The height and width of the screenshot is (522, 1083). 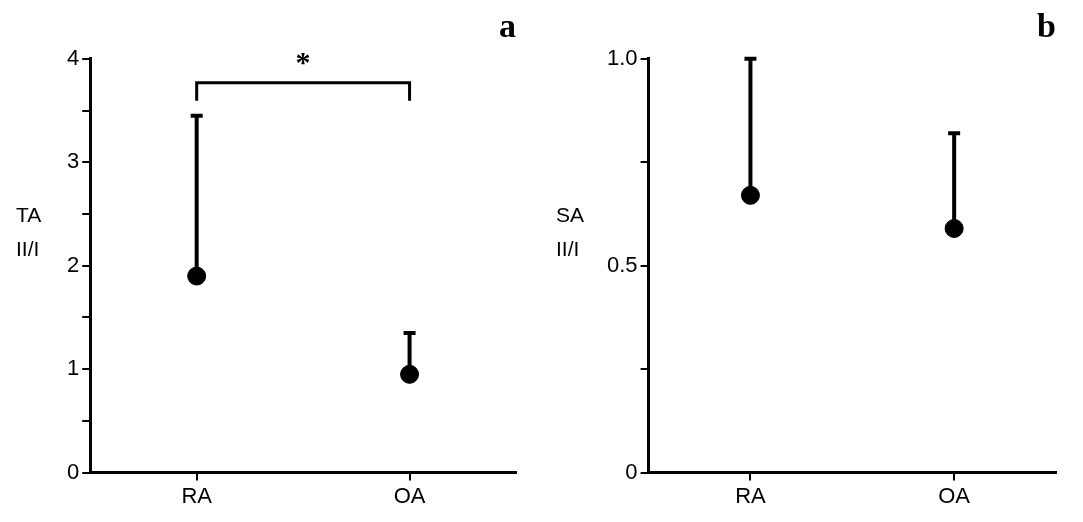 What do you see at coordinates (73, 57) in the screenshot?
I see `y-tick-label: 4` at bounding box center [73, 57].